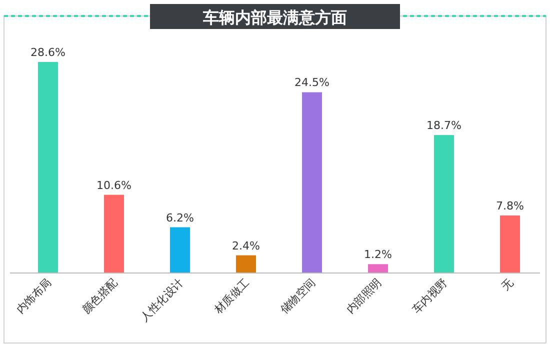 This screenshot has width=550, height=347. Describe the element at coordinates (364, 296) in the screenshot. I see `x-tick-label: 内部照明` at that location.